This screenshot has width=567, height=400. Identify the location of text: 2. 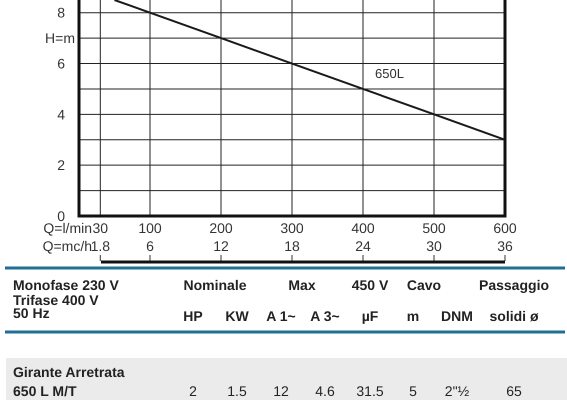
(193, 391).